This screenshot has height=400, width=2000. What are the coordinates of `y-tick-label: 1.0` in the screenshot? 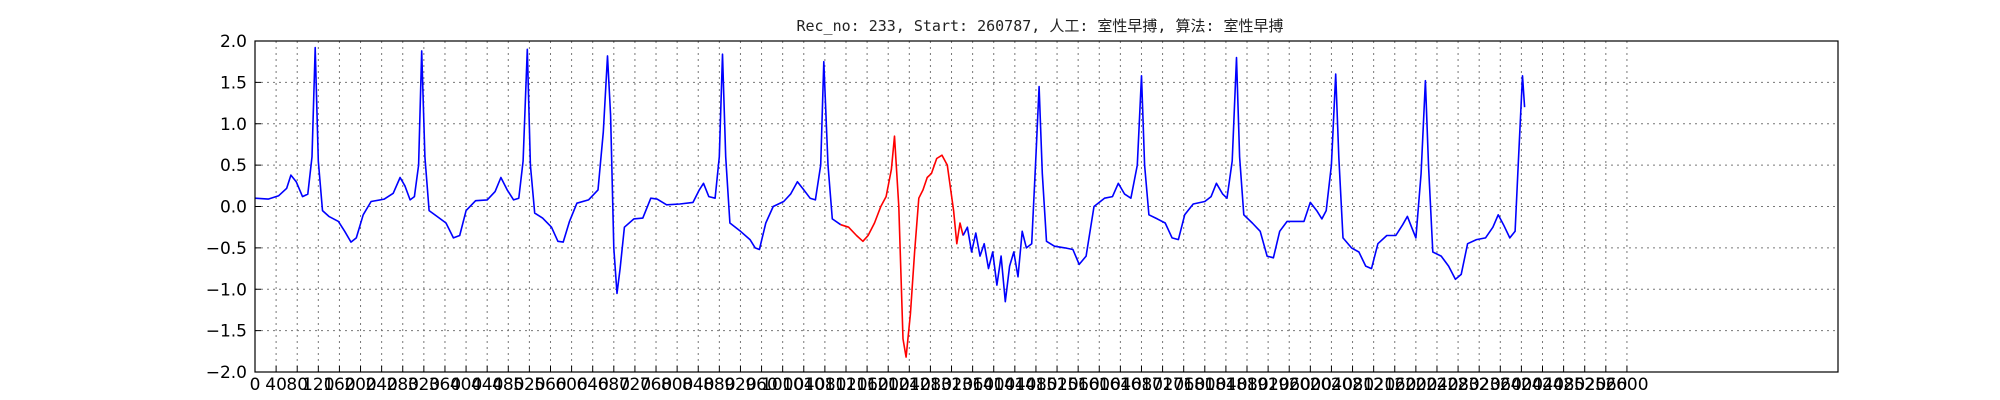 It's located at (233, 125).